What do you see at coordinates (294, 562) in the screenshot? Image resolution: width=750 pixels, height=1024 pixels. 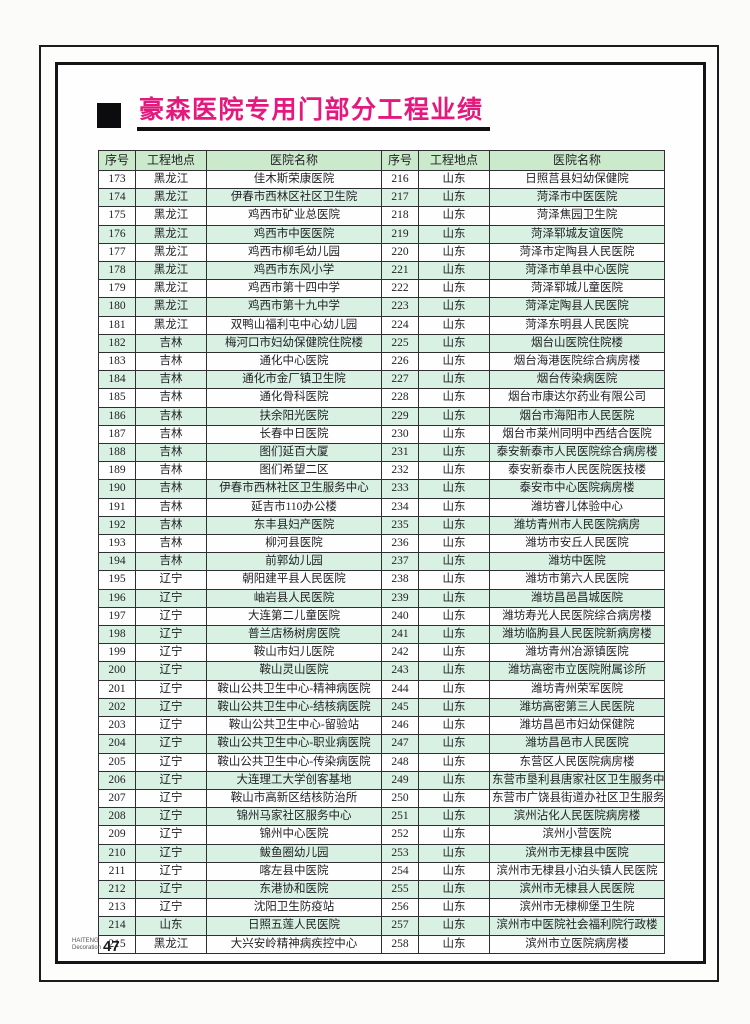 I see `hospital-cell: 前郭幼儿园` at bounding box center [294, 562].